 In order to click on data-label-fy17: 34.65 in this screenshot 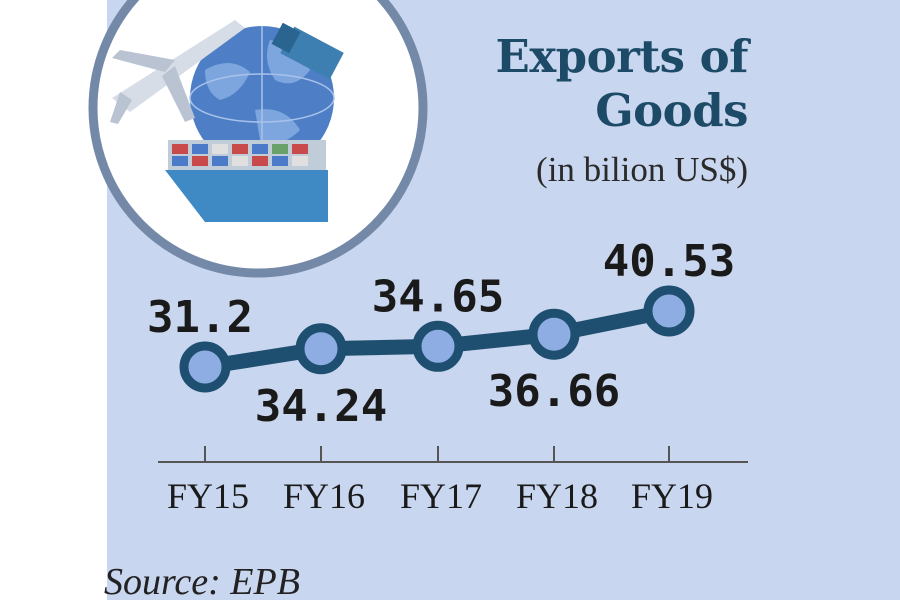, I will do `click(438, 296)`.